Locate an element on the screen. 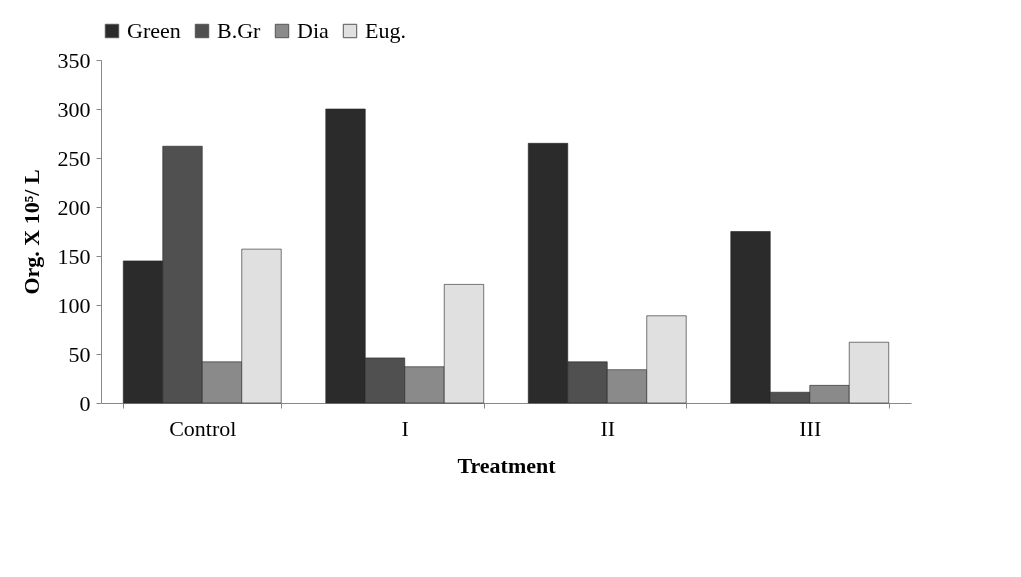 This screenshot has height=577, width=1021. y-tick-label: 50 is located at coordinates (79, 354).